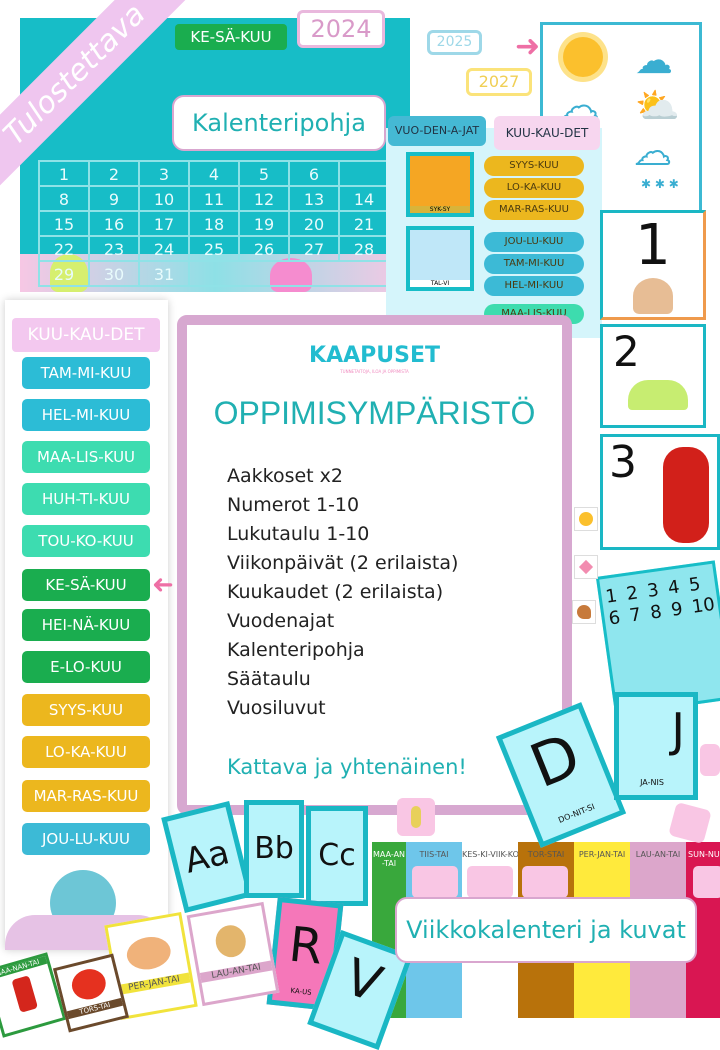  Describe the element at coordinates (86, 667) in the screenshot. I see `month-pill: E-LO-KUU` at that location.